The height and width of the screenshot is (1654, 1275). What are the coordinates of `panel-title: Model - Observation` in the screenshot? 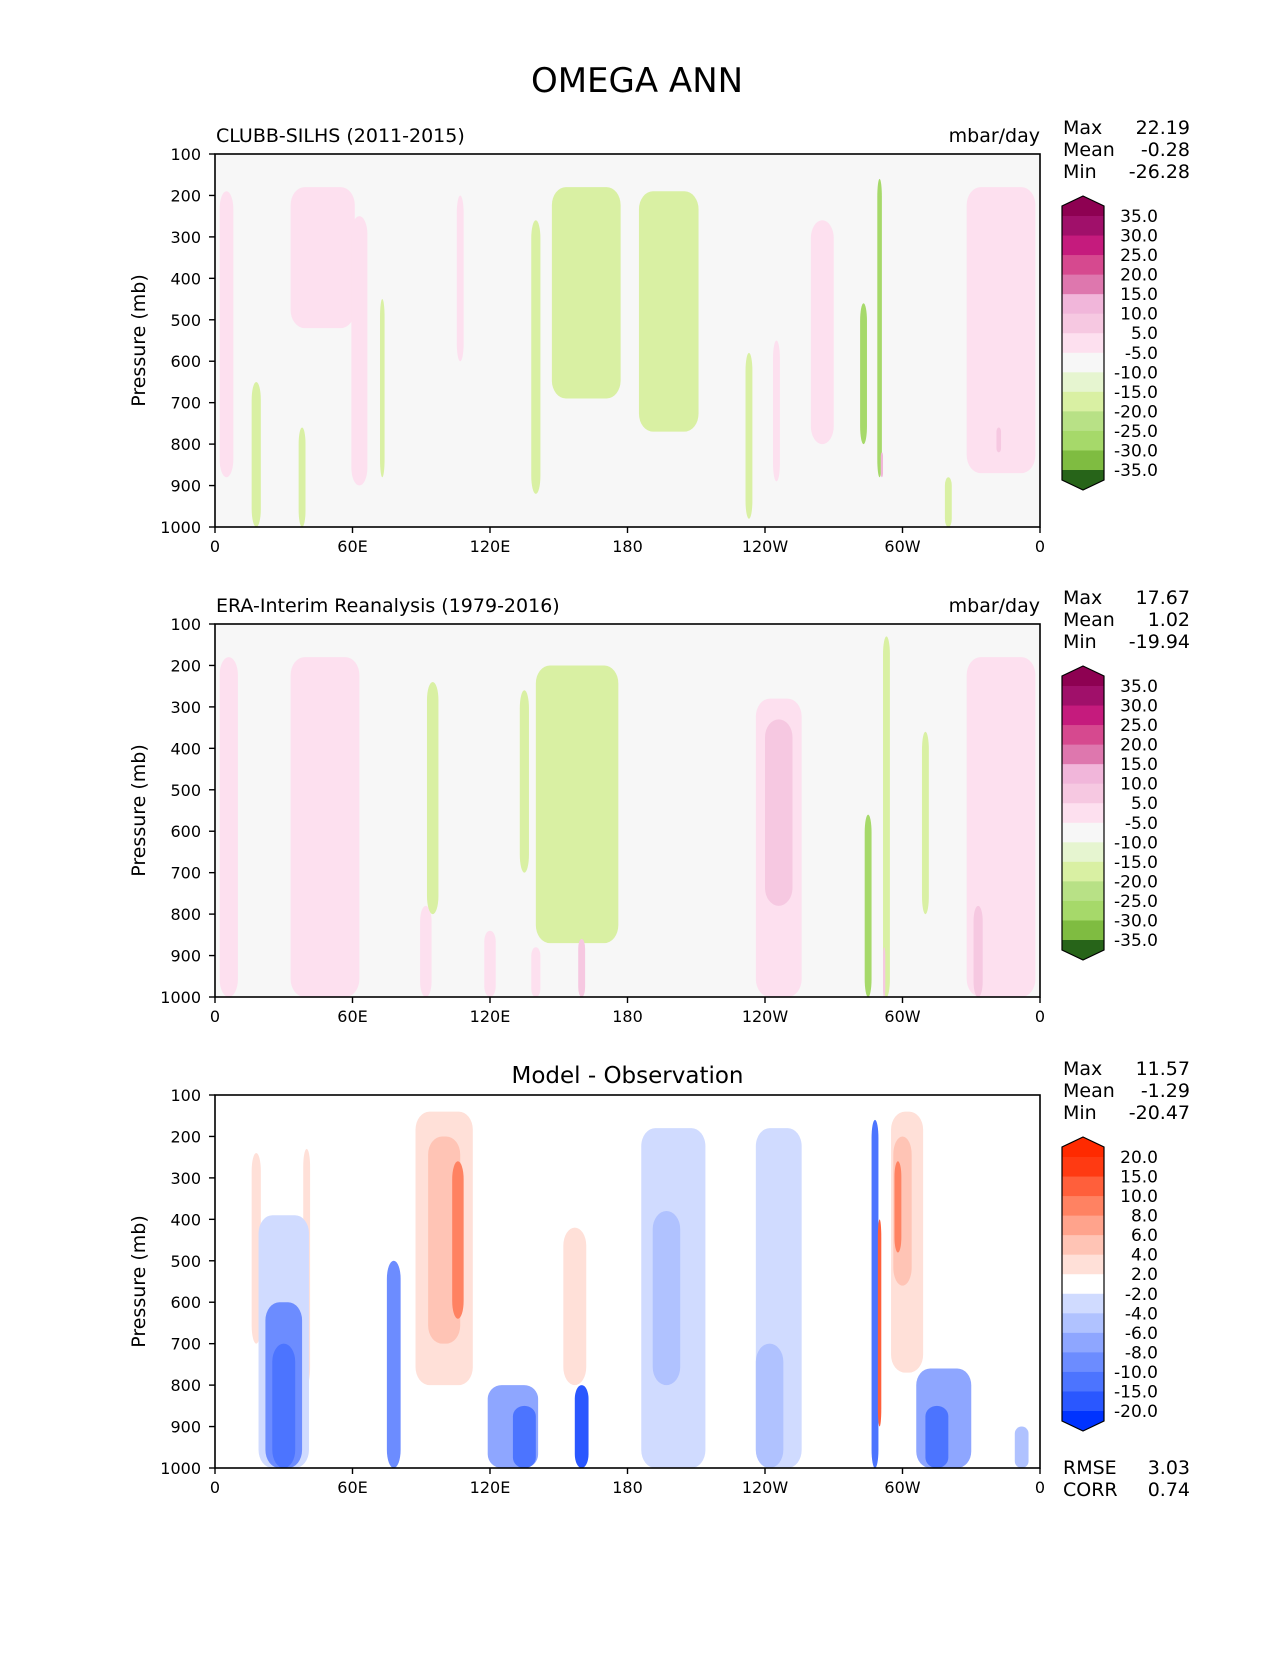 It's located at (627, 1076).